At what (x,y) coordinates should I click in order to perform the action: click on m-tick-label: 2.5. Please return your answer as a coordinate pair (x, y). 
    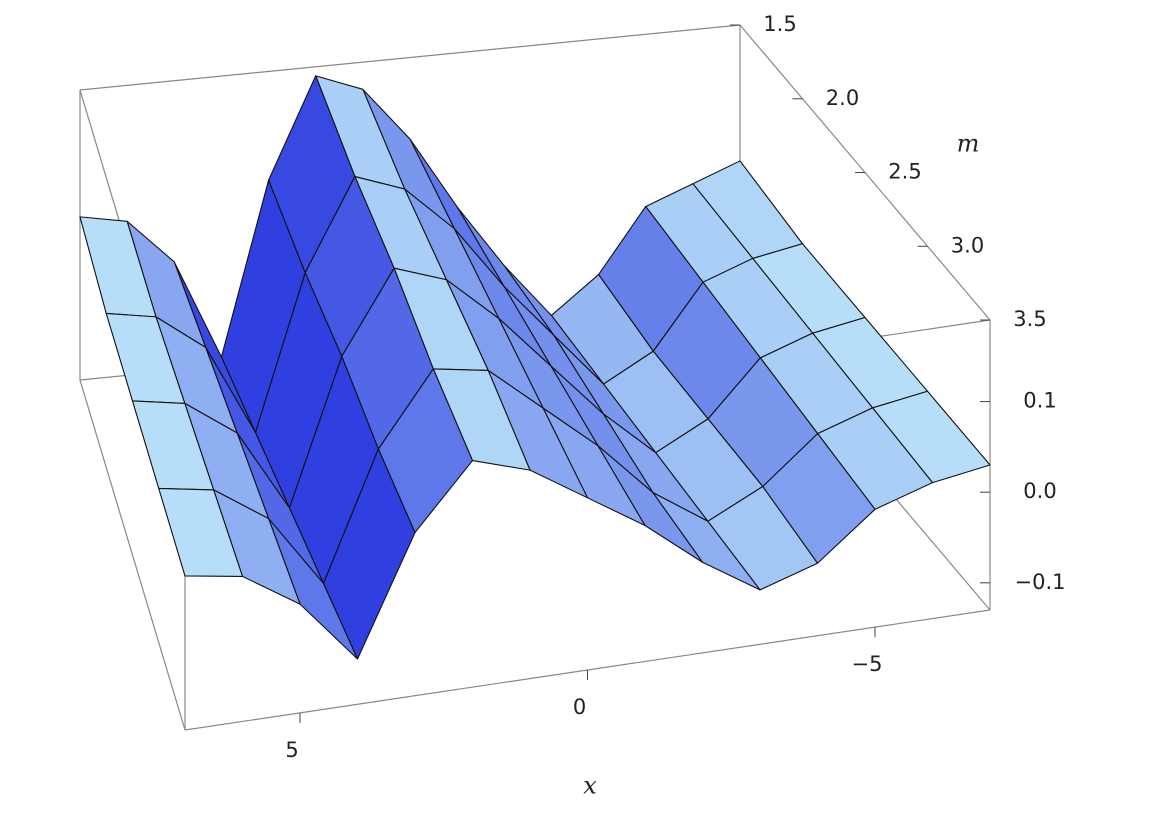
    Looking at the image, I should click on (904, 172).